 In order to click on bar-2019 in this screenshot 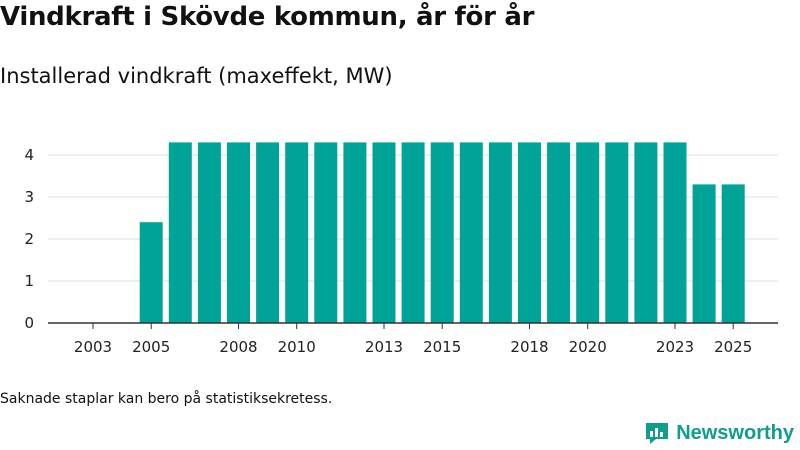, I will do `click(559, 232)`.